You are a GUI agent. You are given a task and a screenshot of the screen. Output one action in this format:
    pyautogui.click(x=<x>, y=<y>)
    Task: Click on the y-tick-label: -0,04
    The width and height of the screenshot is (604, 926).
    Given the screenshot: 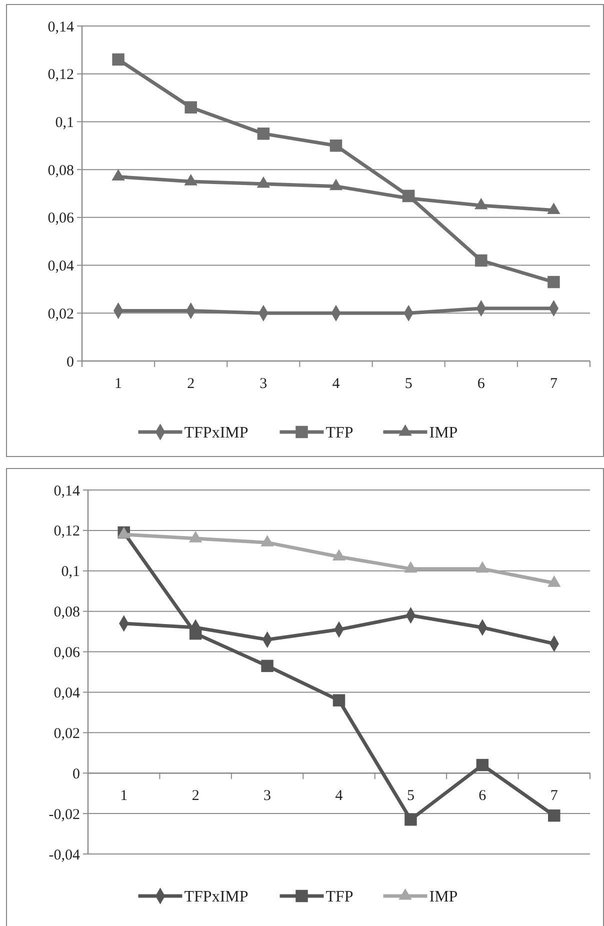 What is the action you would take?
    pyautogui.click(x=64, y=855)
    